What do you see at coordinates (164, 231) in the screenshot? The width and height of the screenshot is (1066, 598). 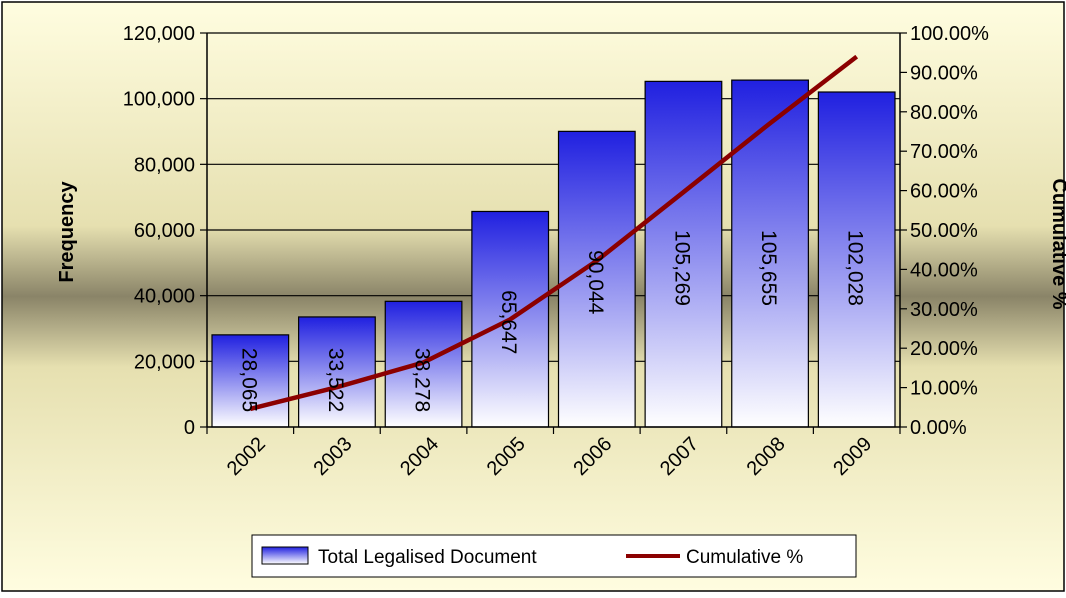 I see `y-tick-label: 60,000` at bounding box center [164, 231].